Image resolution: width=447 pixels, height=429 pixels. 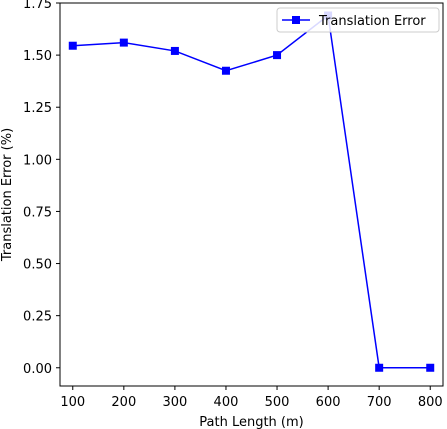 What do you see at coordinates (37, 108) in the screenshot?
I see `y-tick-label: 1.25` at bounding box center [37, 108].